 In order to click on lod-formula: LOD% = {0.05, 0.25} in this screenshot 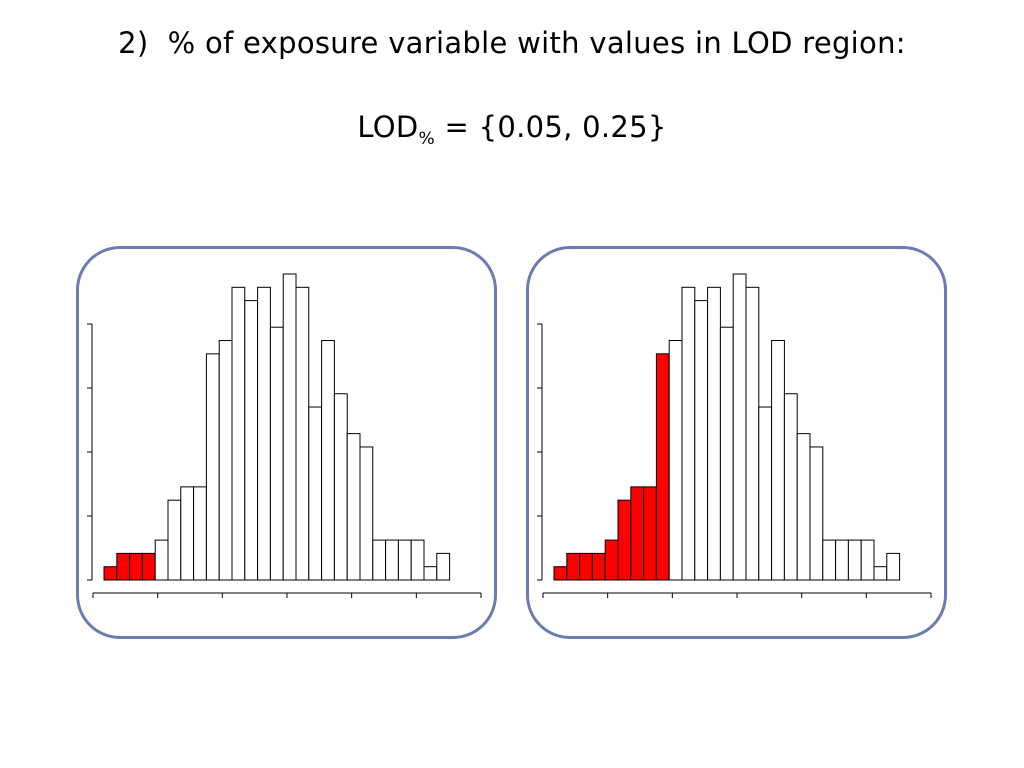, I will do `click(512, 129)`.